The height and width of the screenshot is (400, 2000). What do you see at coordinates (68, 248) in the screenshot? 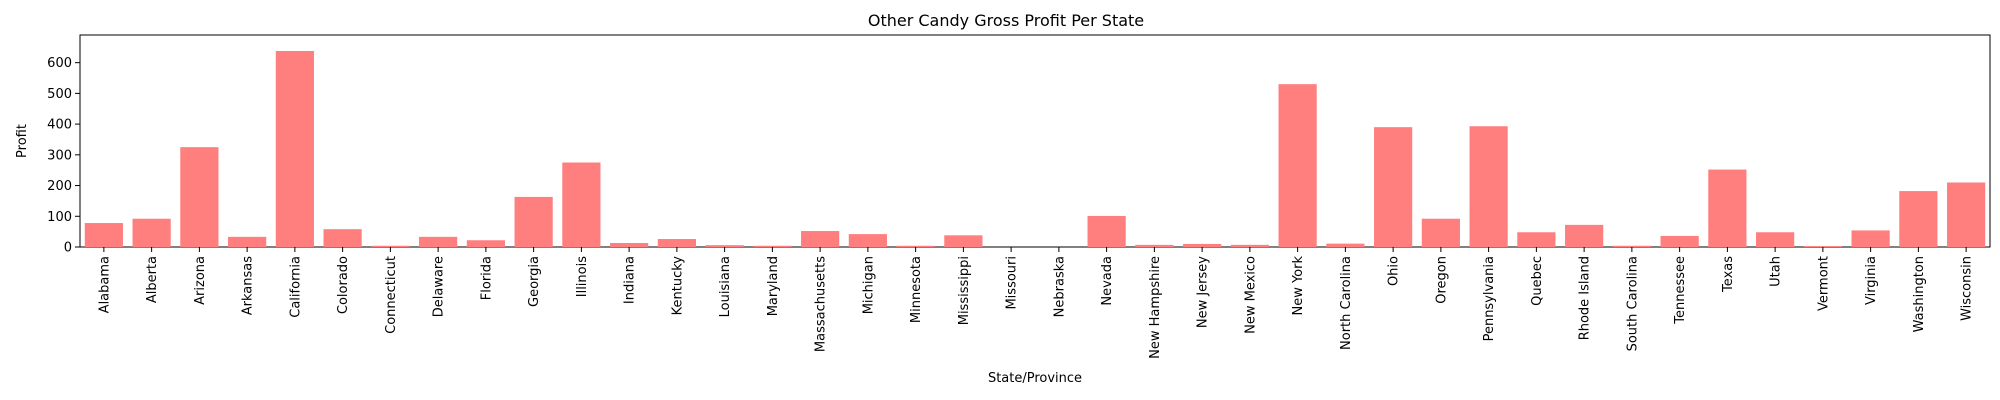
I see `y-tick-label: 0` at bounding box center [68, 248].